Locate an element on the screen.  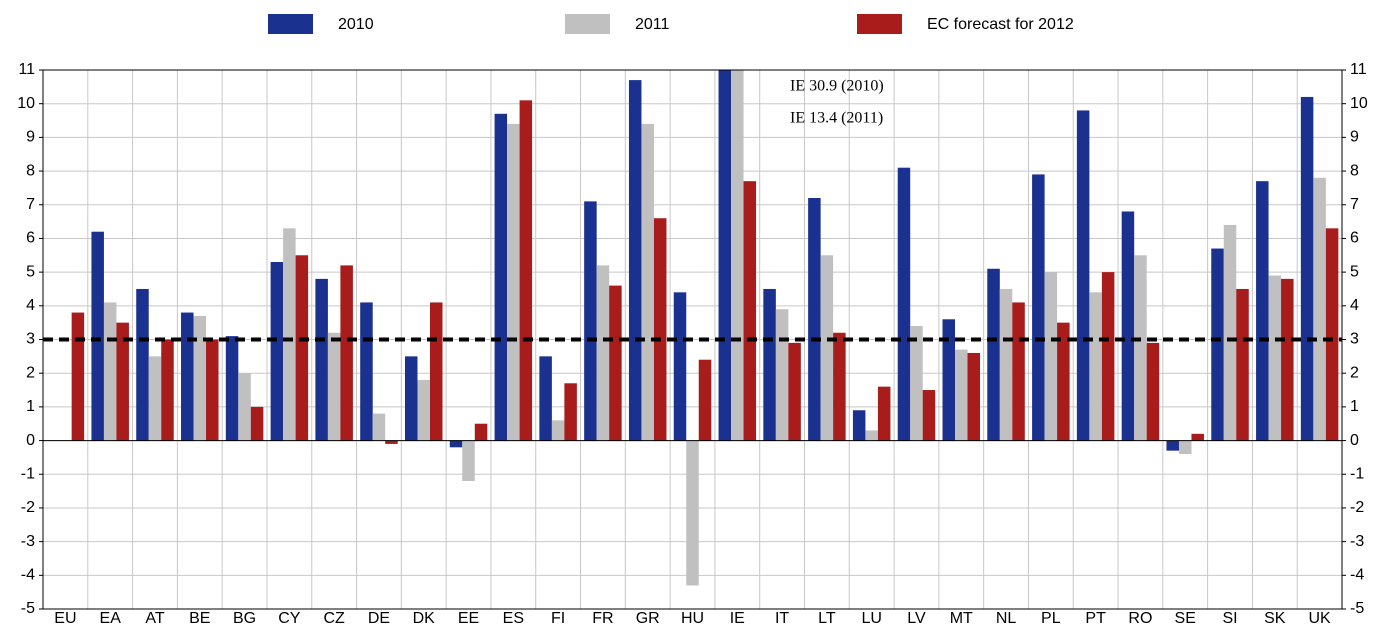
x-tick-label: BE is located at coordinates (199, 618).